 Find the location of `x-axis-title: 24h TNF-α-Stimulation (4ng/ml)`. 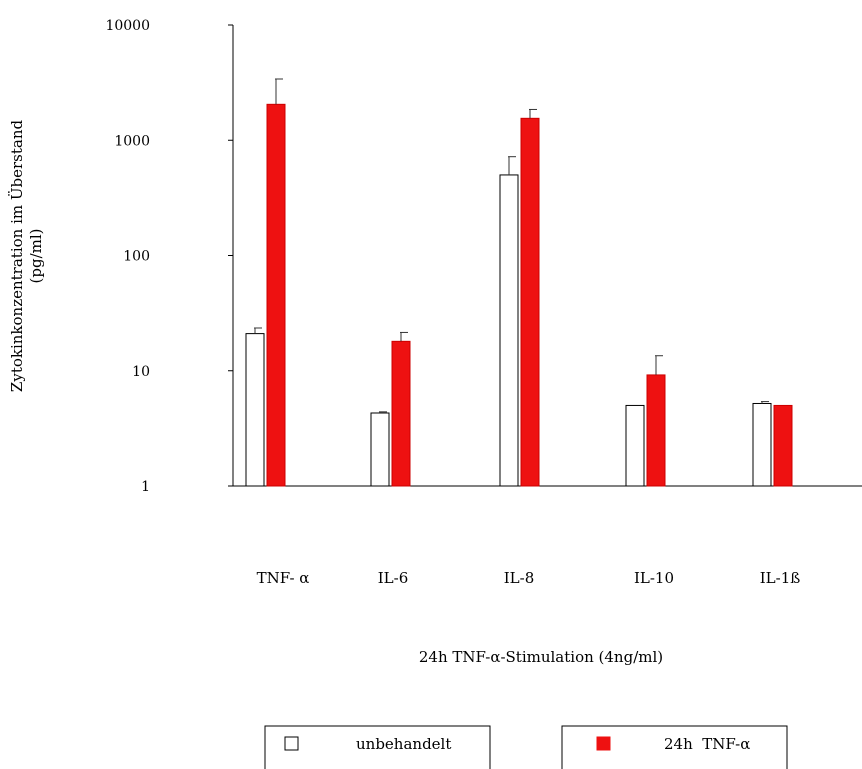

x-axis-title: 24h TNF-α-Stimulation (4ng/ml) is located at coordinates (541, 657).